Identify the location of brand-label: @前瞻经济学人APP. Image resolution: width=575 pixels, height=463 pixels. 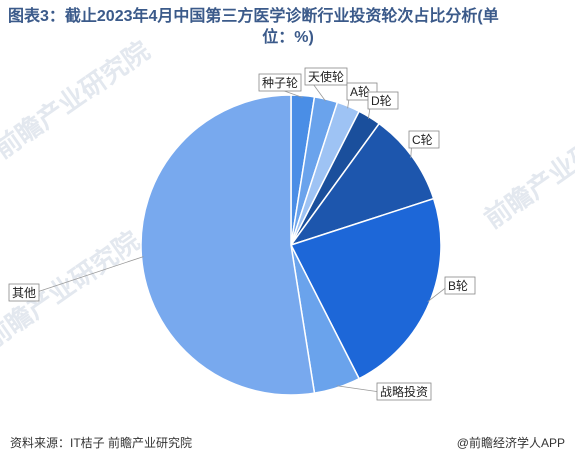
(510, 443).